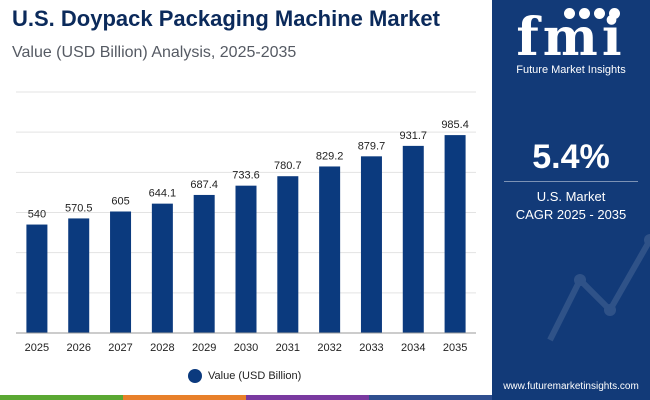 This screenshot has height=400, width=650. Describe the element at coordinates (571, 70) in the screenshot. I see `logo-subtext: Future Market Insights` at that location.